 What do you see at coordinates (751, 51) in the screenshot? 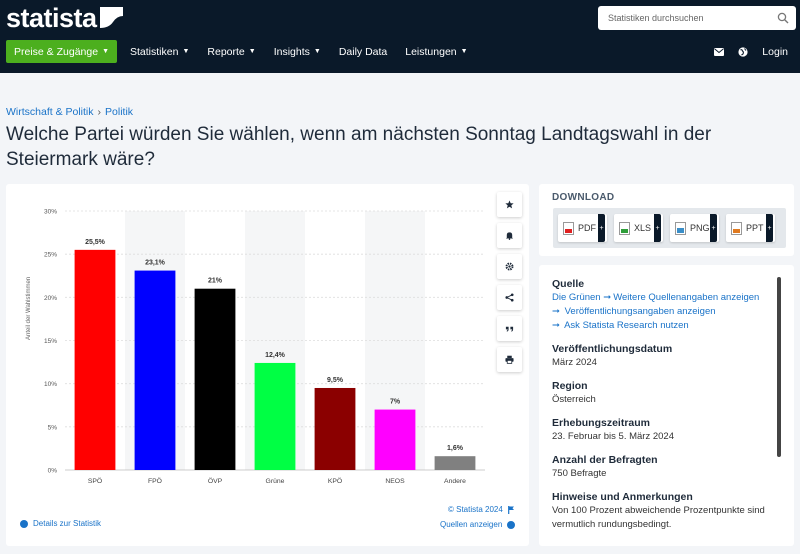
I see `nav-right: Login` at bounding box center [751, 51].